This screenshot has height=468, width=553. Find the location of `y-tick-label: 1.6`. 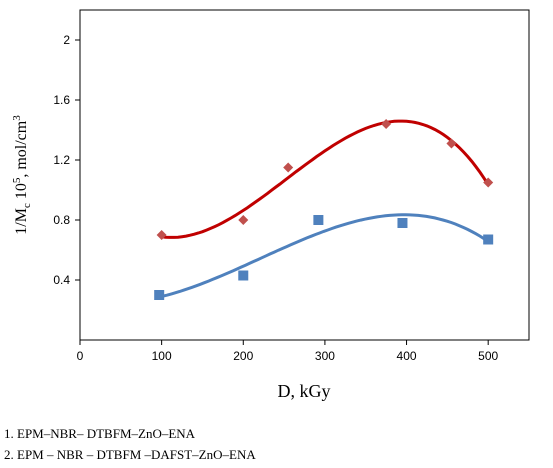

y-tick-label: 1.6 is located at coordinates (61, 100).